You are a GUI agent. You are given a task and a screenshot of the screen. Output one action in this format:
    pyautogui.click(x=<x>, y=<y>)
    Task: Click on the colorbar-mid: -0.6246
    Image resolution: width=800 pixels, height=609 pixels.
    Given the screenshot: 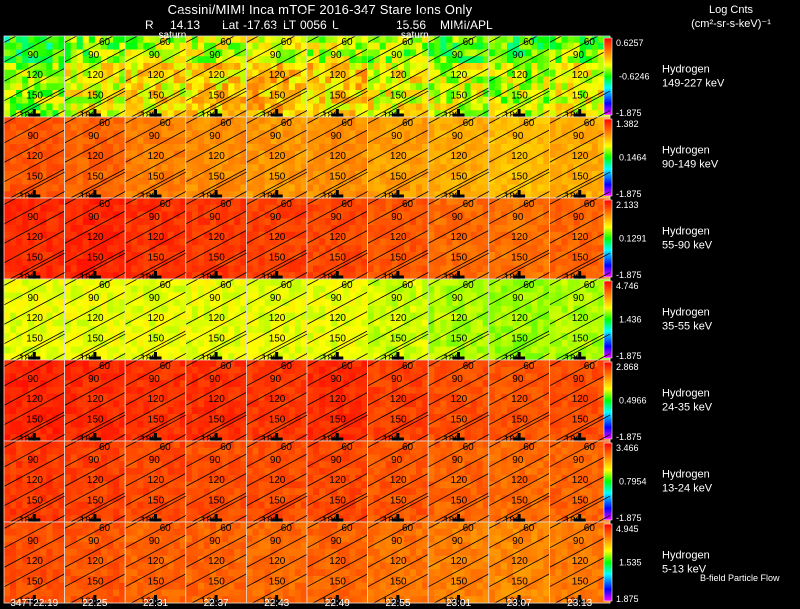 What is the action you would take?
    pyautogui.click(x=634, y=77)
    